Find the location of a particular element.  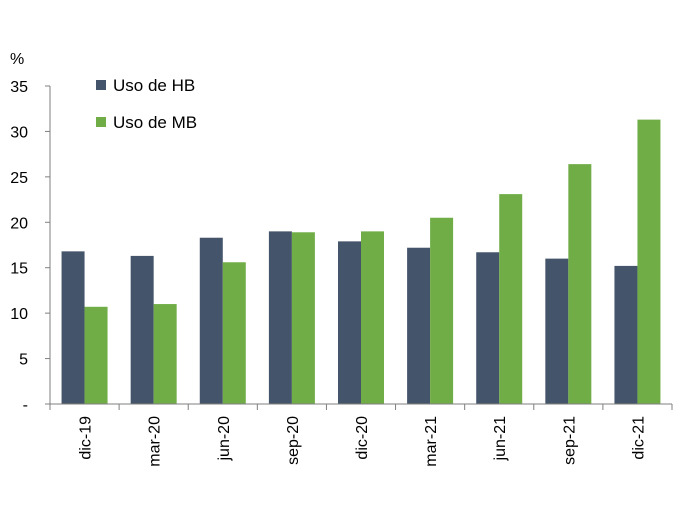

legend: Uso de HB Uso de MB is located at coordinates (146, 104).